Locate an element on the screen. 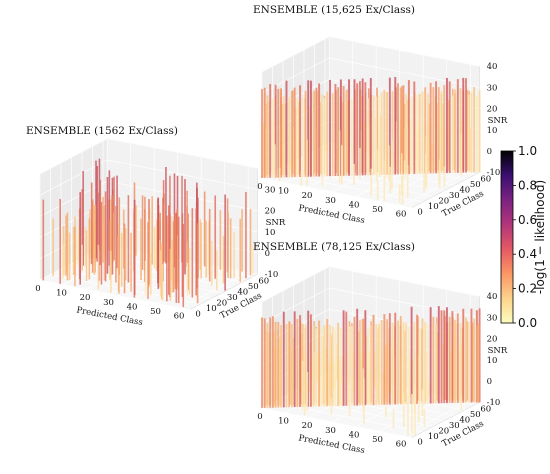 The width and height of the screenshot is (550, 474). colorbar-tick-label: 0.0 is located at coordinates (527, 323).